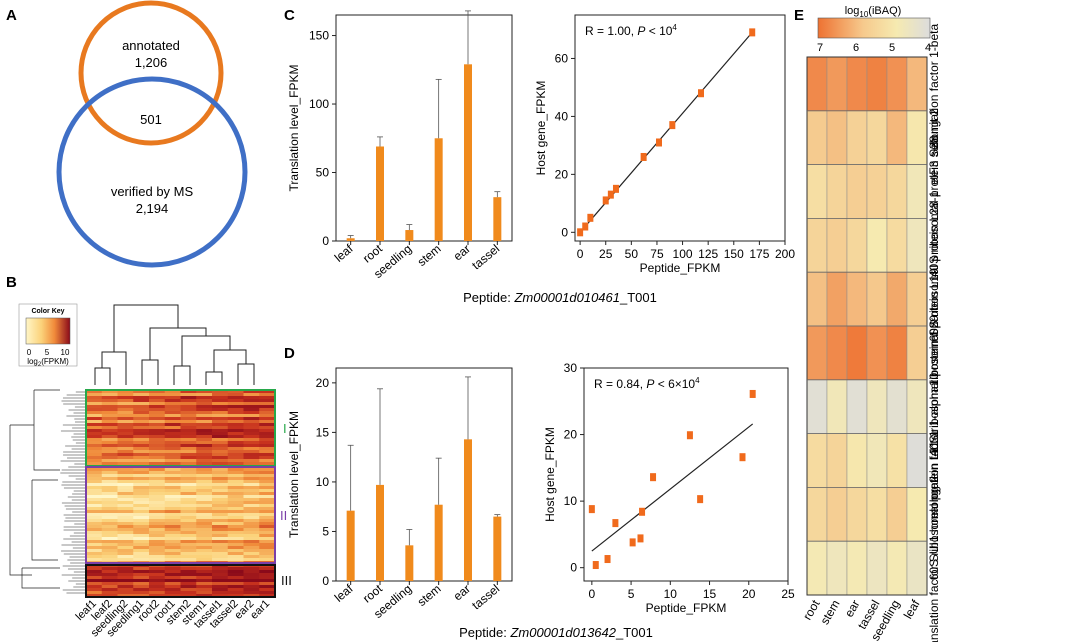 The height and width of the screenshot is (642, 1084). I want to click on heatmap-e-row-label: elongation factor 1-beta, so click(934, 87).